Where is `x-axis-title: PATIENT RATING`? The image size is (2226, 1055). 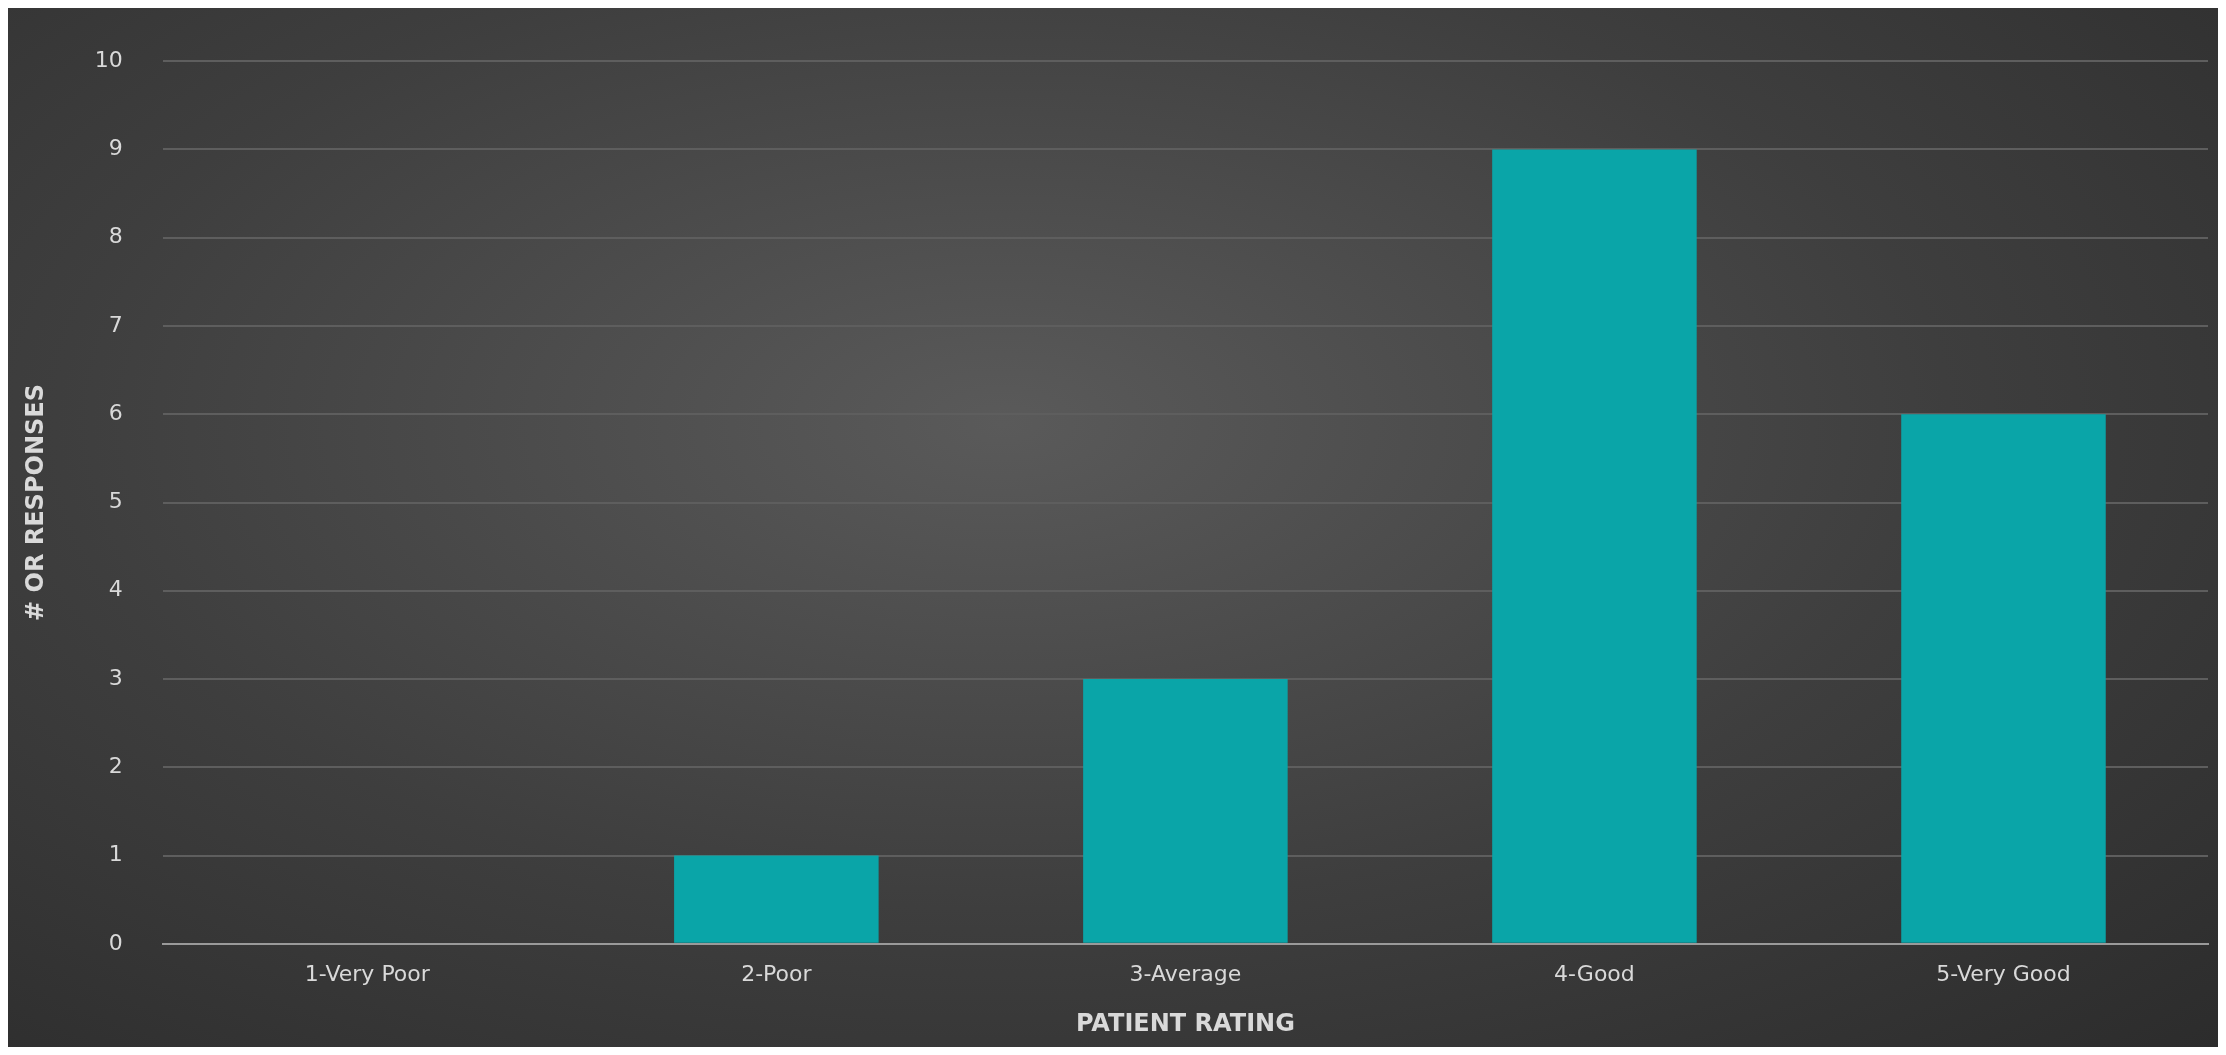 x-axis-title: PATIENT RATING is located at coordinates (1185, 1022).